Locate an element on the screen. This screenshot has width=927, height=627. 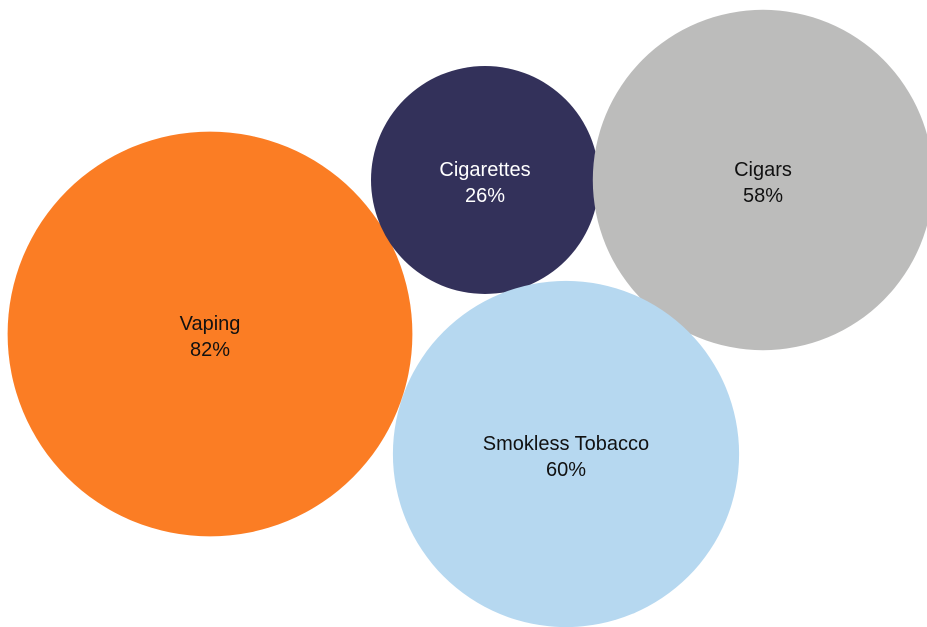
bubble-cigarettes-name: Cigarettes is located at coordinates (484, 170).